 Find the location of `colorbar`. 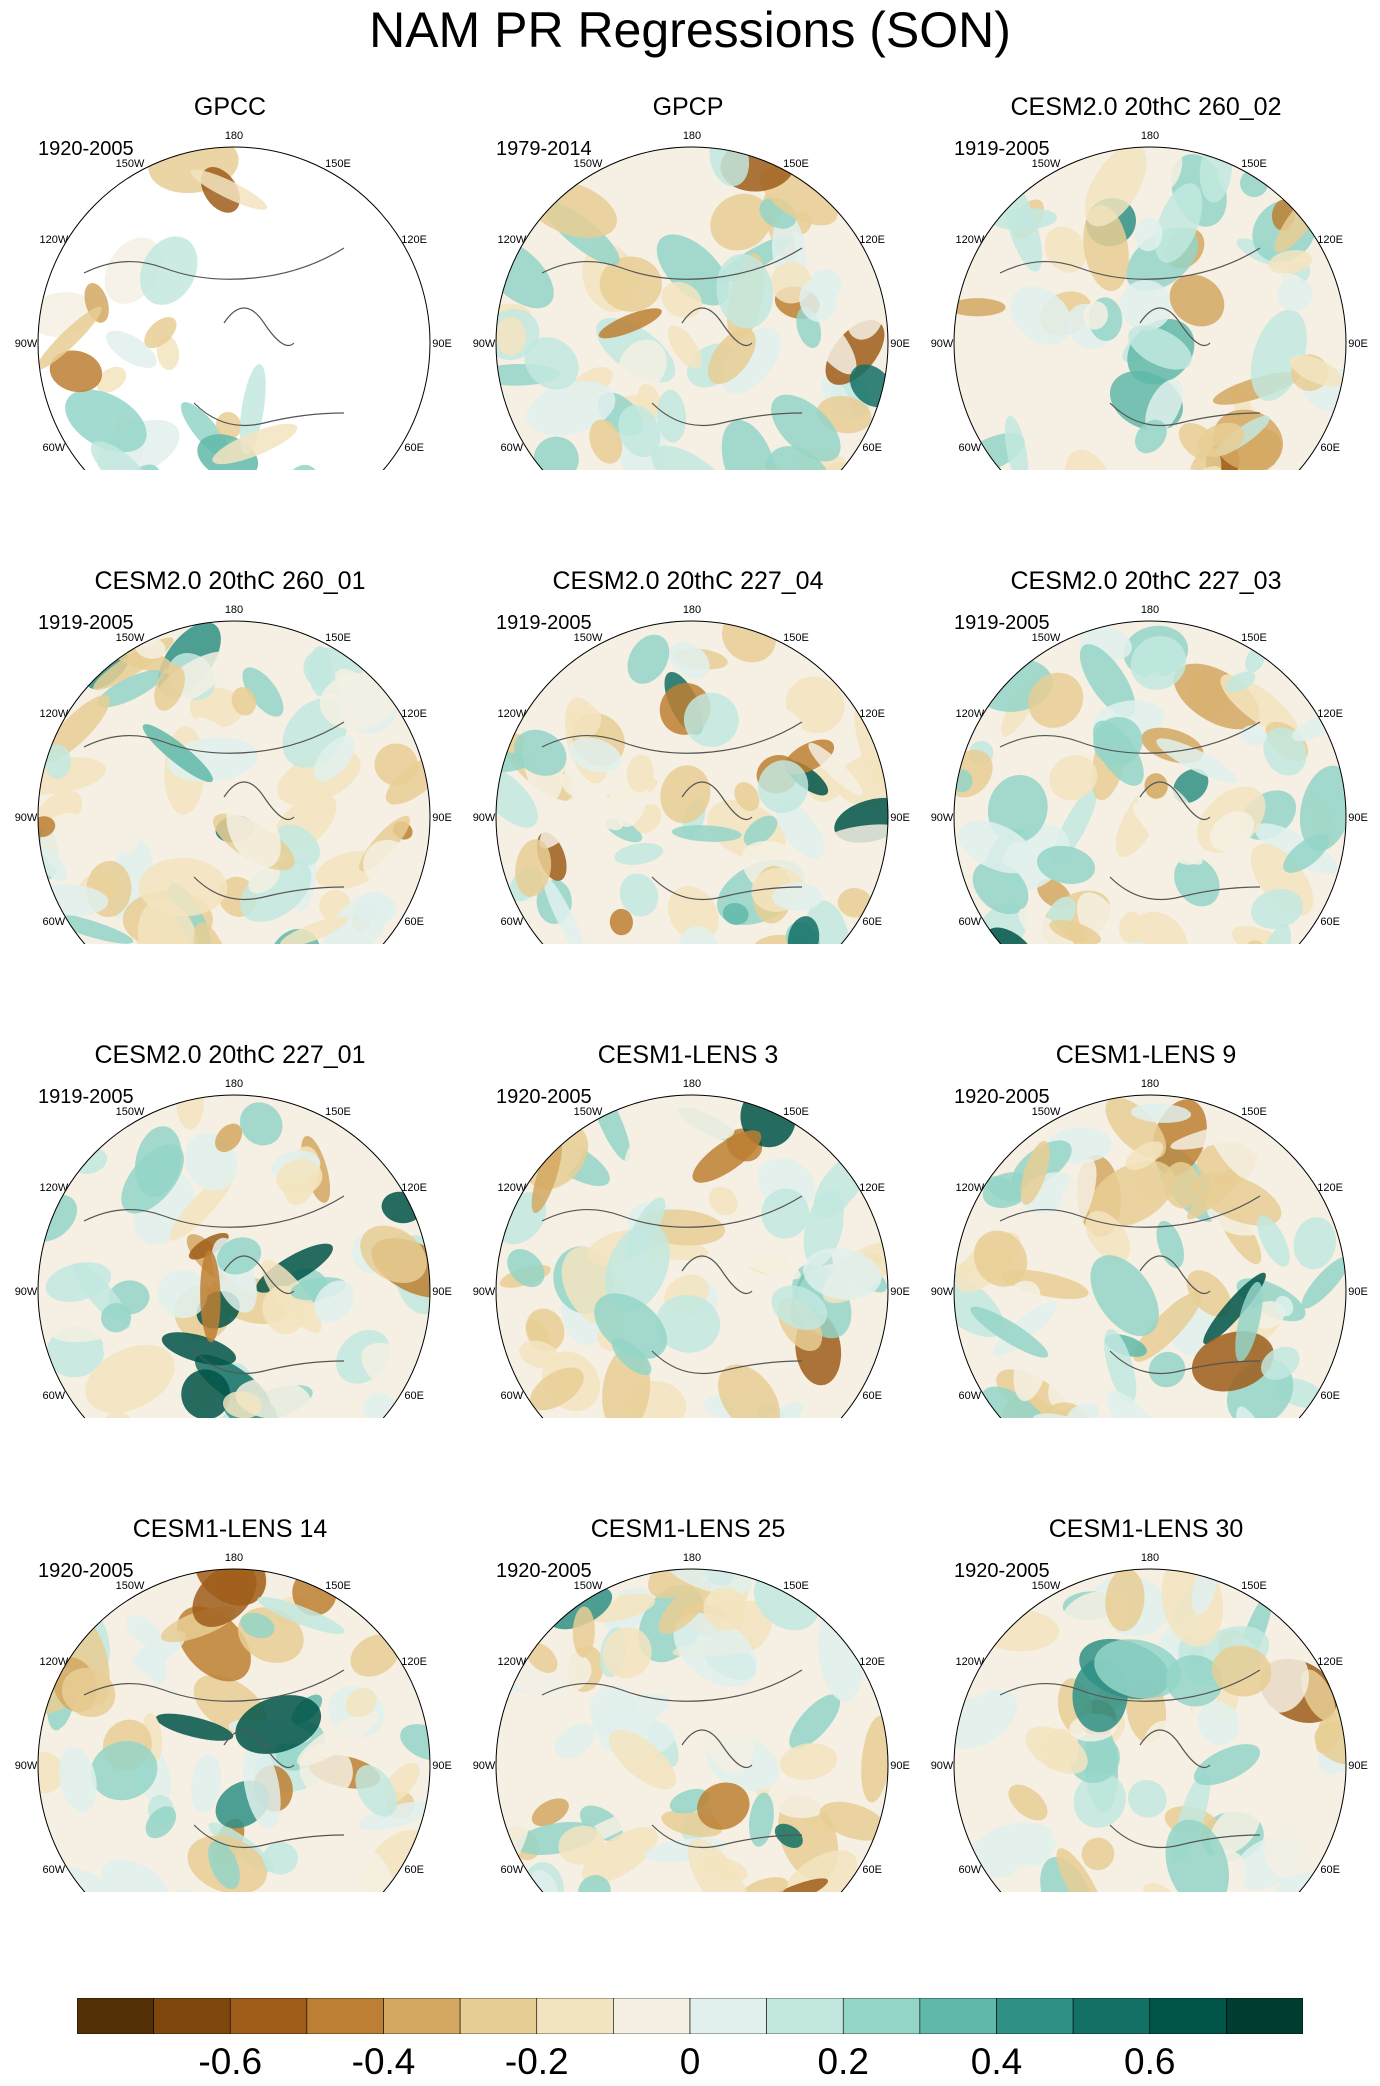

colorbar is located at coordinates (690, 2016).